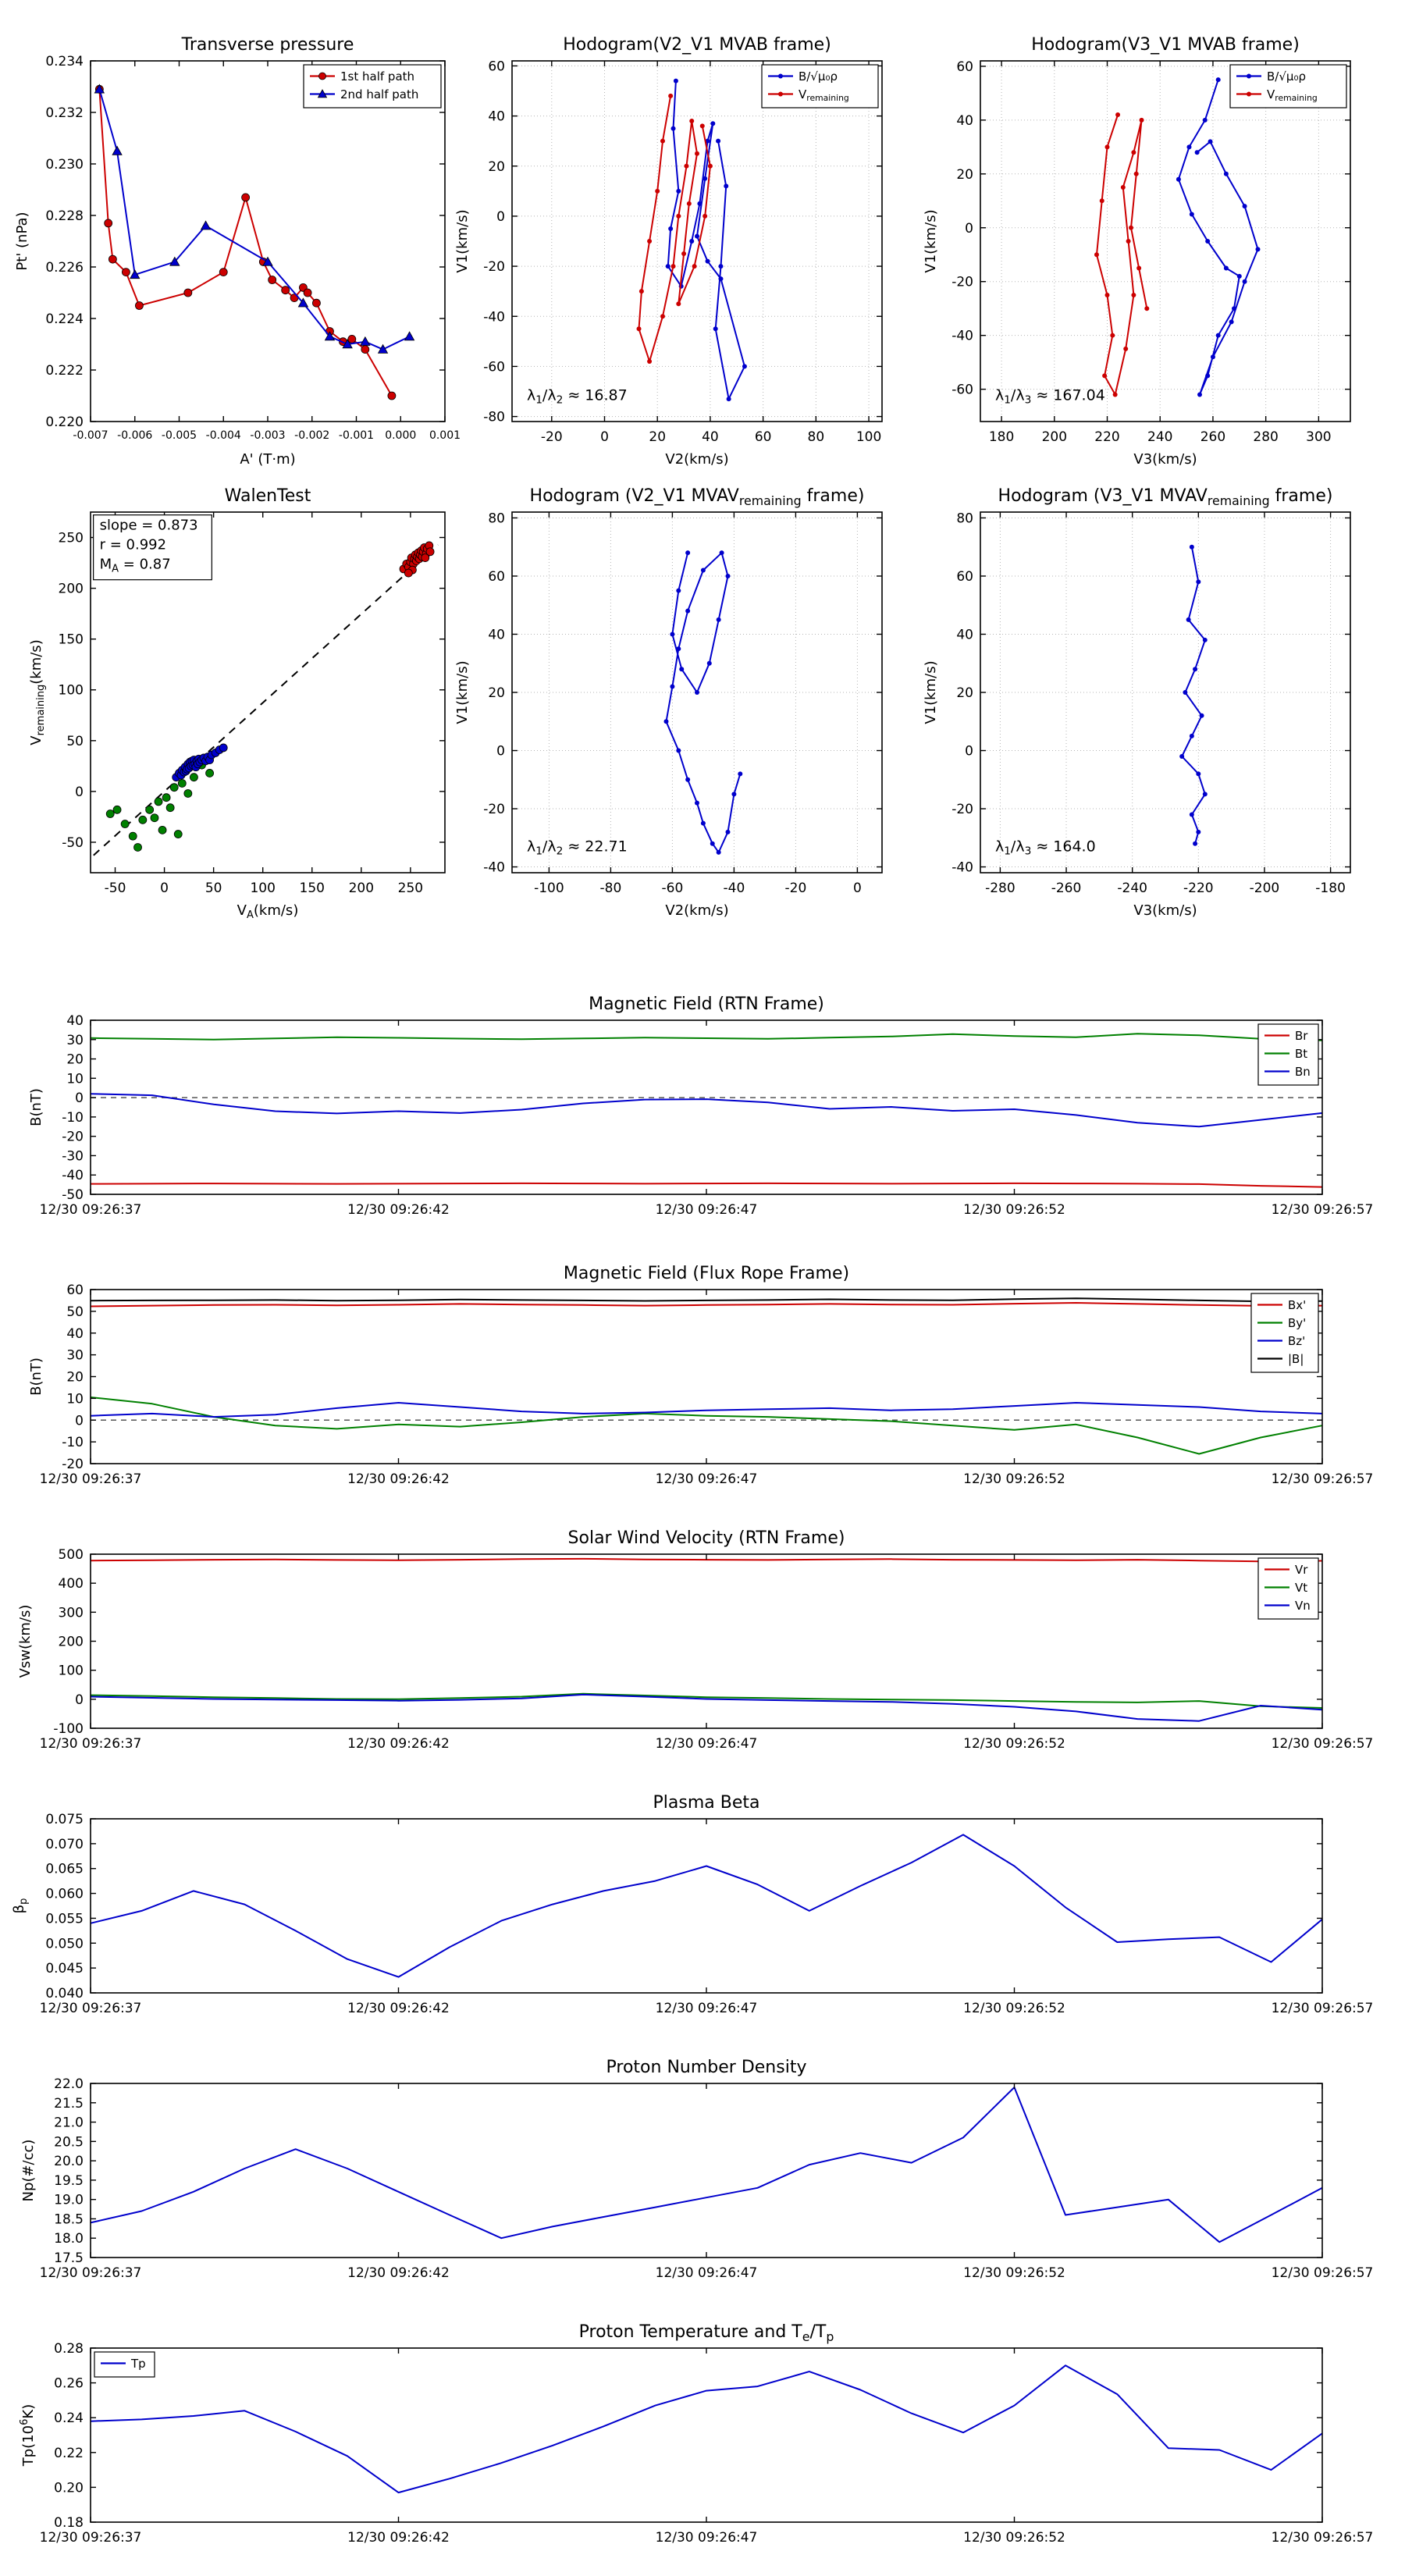 The height and width of the screenshot is (2576, 1405). I want to click on chart-title: Hodogram (V3_V1 MVAVremaining frame), so click(1165, 497).